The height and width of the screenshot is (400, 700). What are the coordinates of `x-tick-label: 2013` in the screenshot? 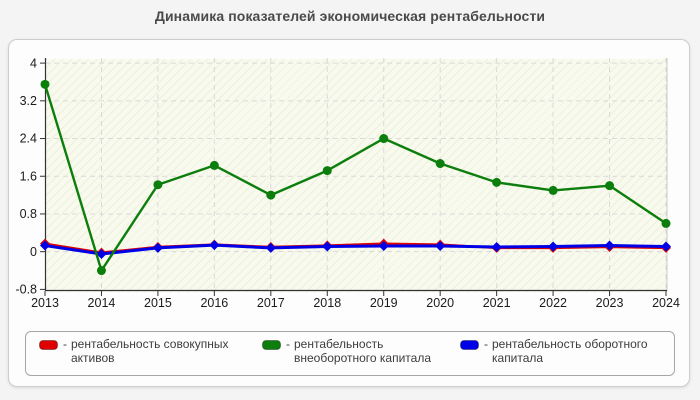 It's located at (45, 303).